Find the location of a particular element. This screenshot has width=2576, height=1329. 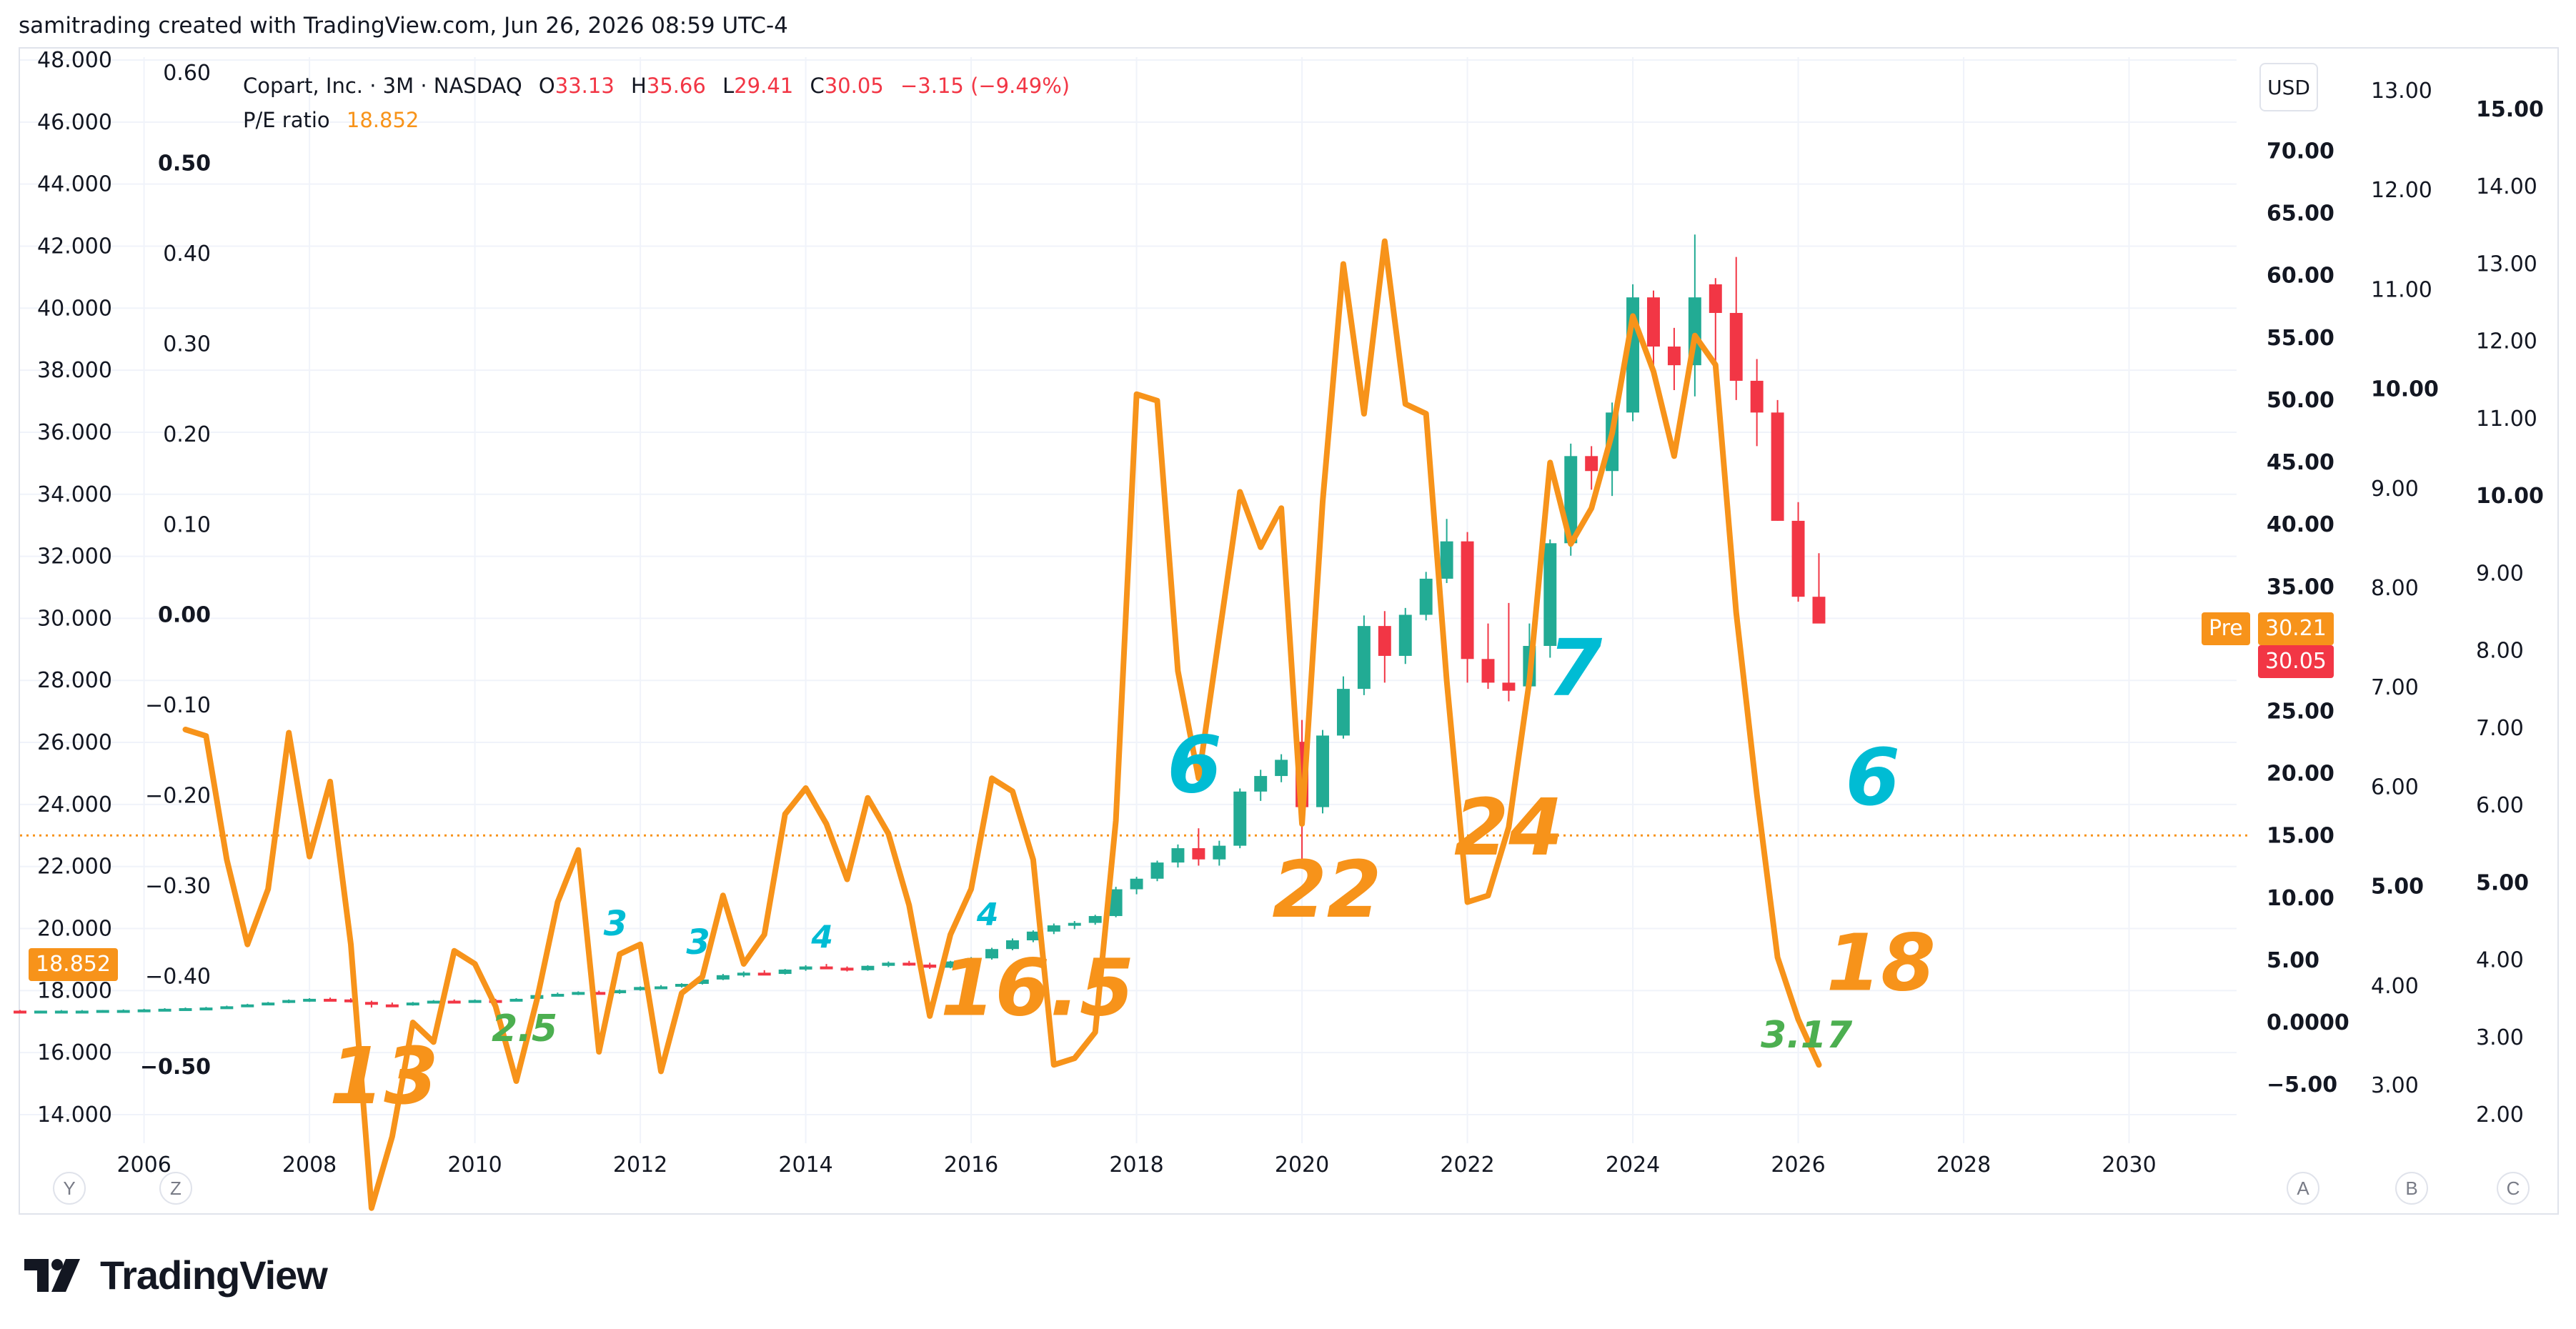

c-axis-tick: 3.00 is located at coordinates (2500, 1037).